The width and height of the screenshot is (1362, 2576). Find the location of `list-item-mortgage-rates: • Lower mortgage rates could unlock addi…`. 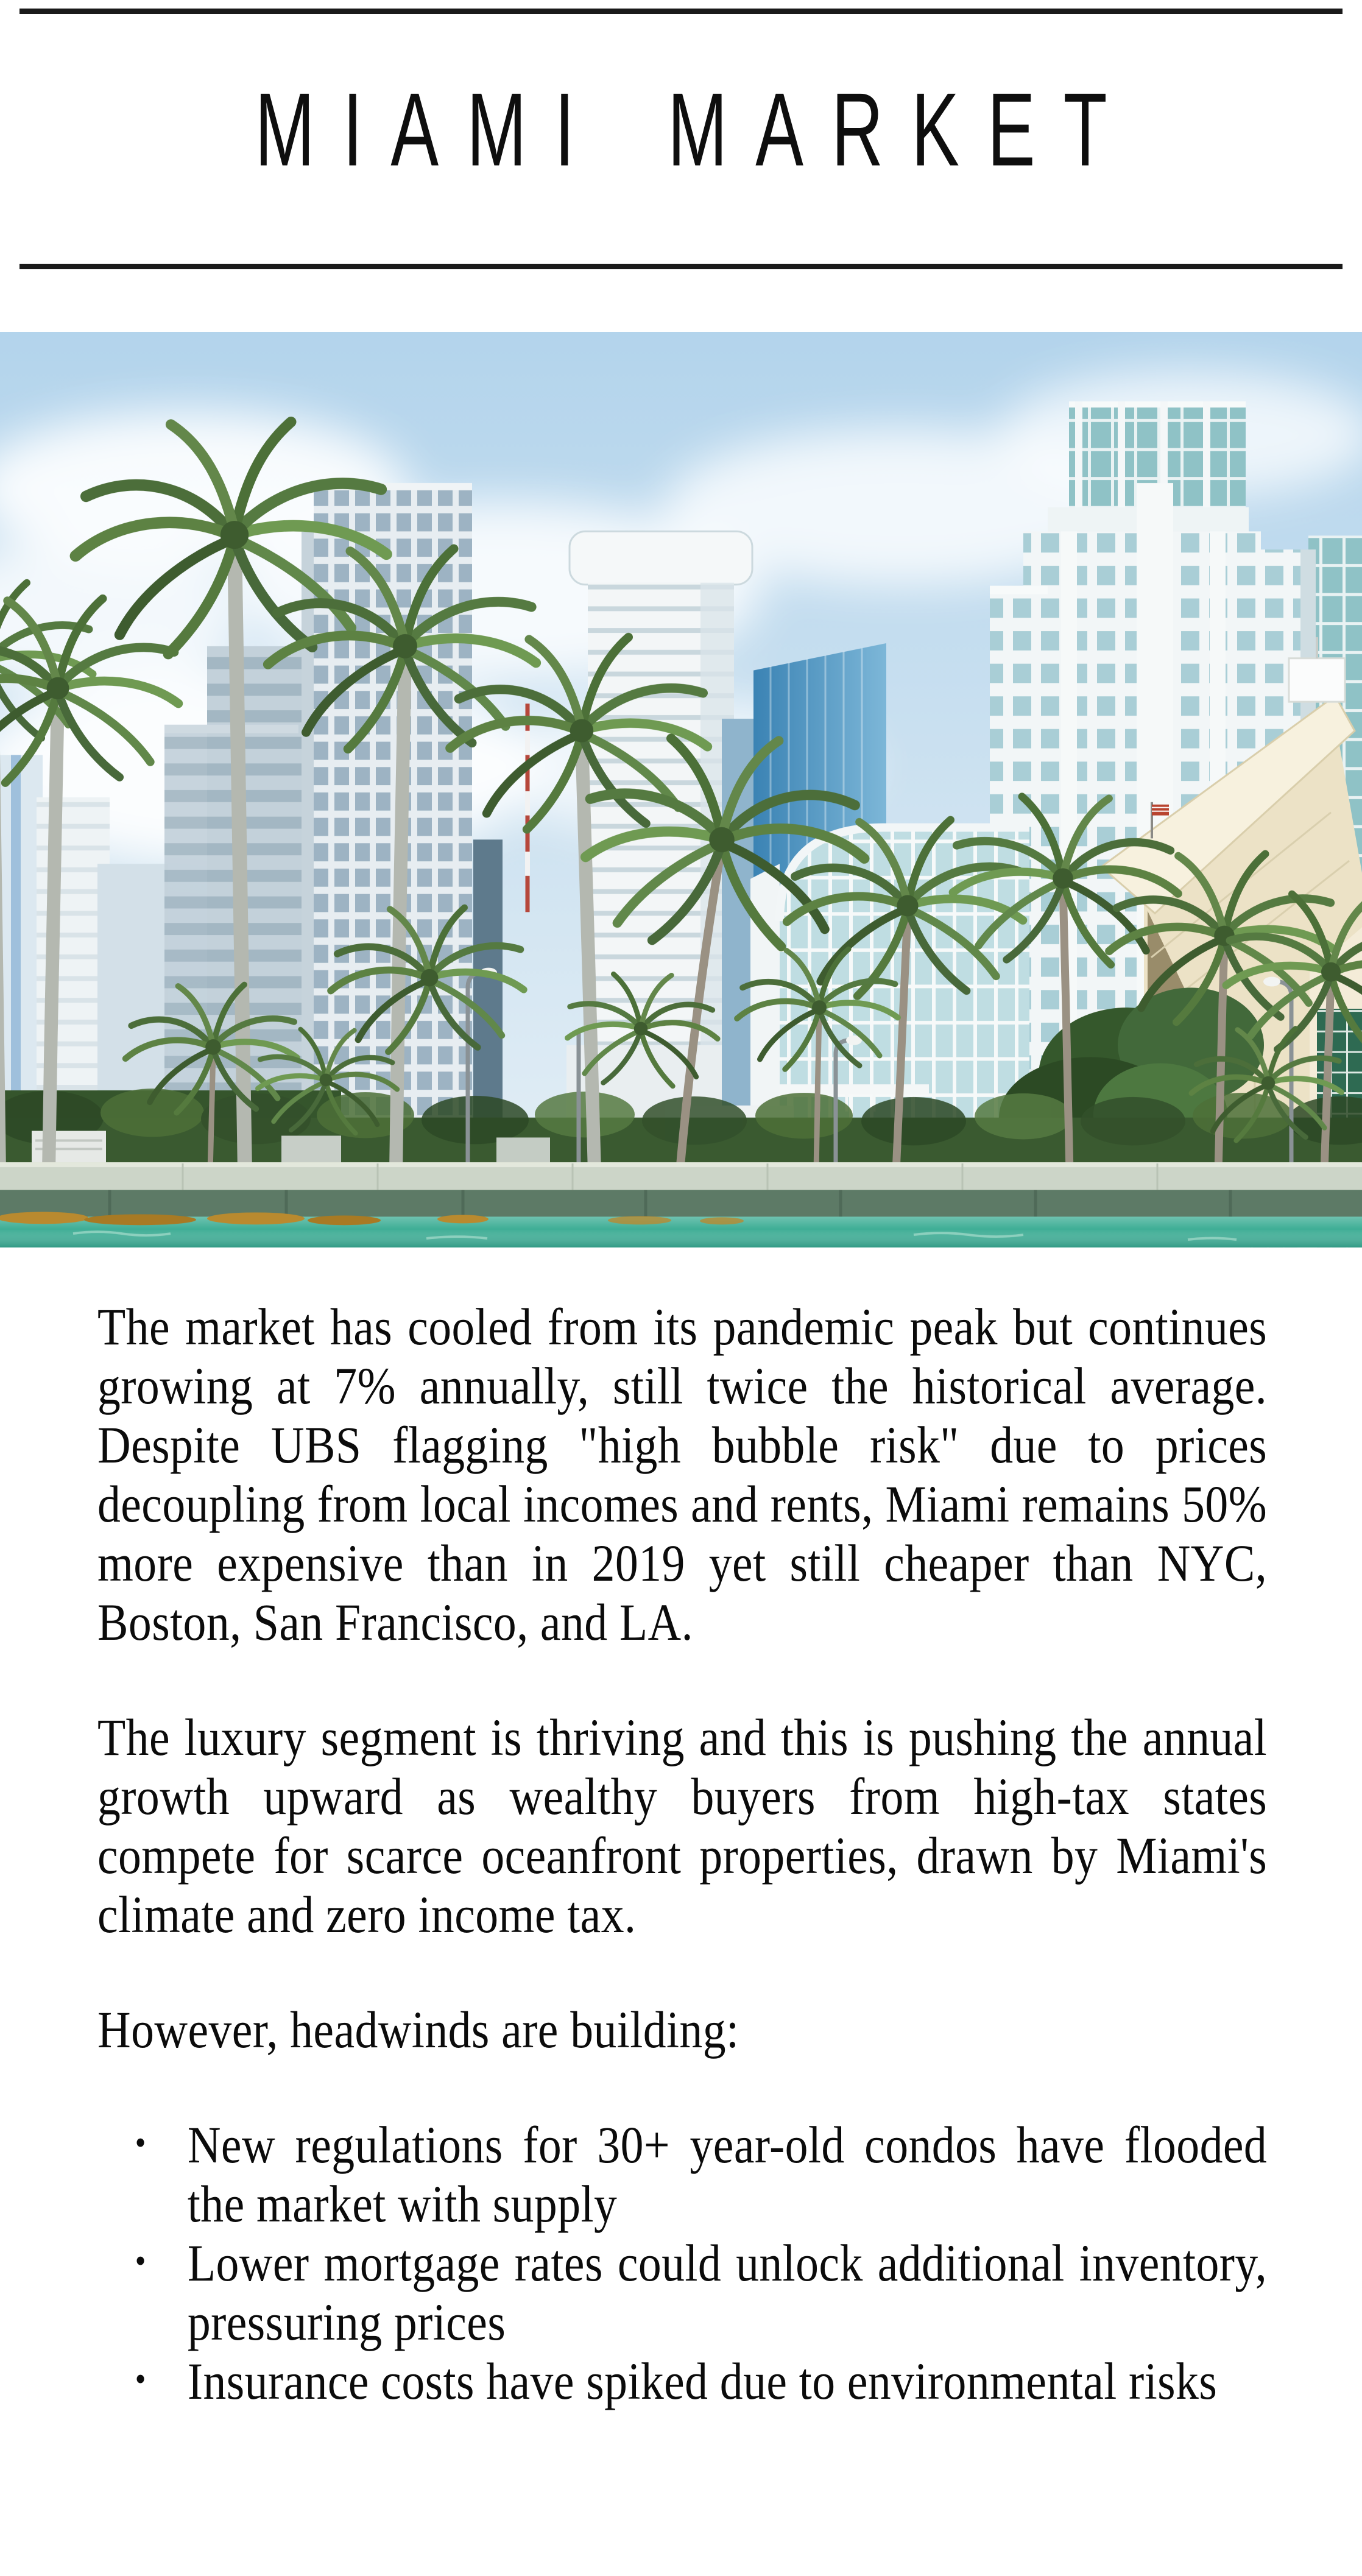

list-item-mortgage-rates: • Lower mortgage rates could unlock addi… is located at coordinates (682, 2293).